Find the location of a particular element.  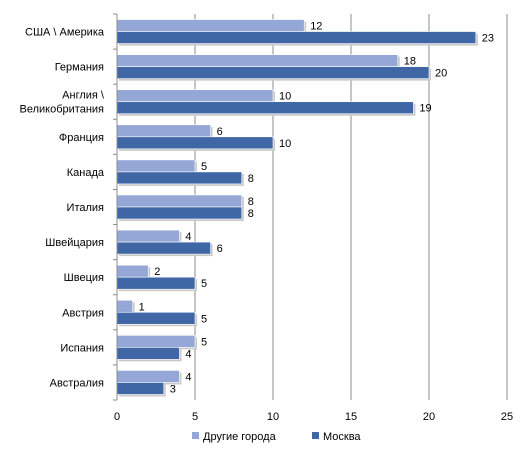

data-label: 20 is located at coordinates (441, 74).